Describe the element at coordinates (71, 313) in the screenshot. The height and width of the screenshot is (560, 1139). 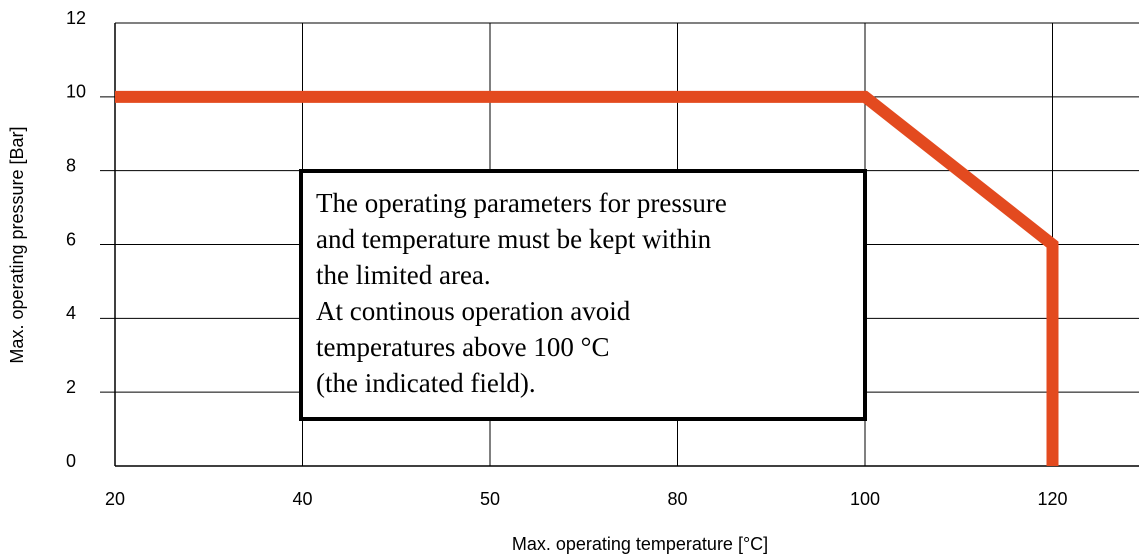
I see `y-tick-label: 4` at that location.